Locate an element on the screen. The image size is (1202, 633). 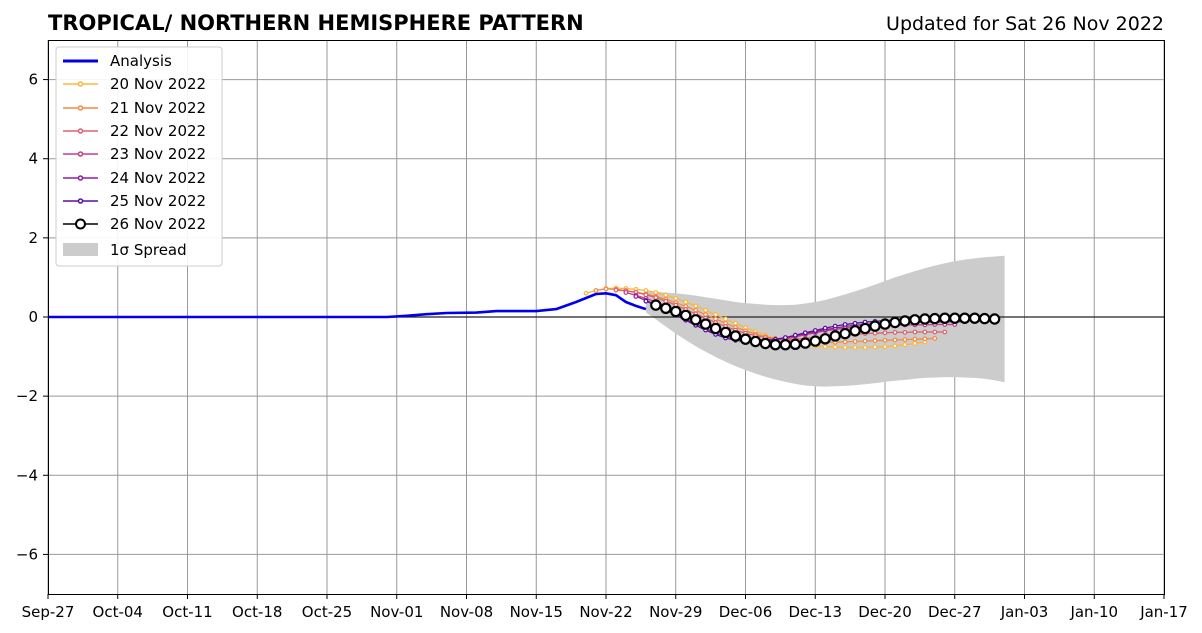
analysis-line is located at coordinates (347, 305).